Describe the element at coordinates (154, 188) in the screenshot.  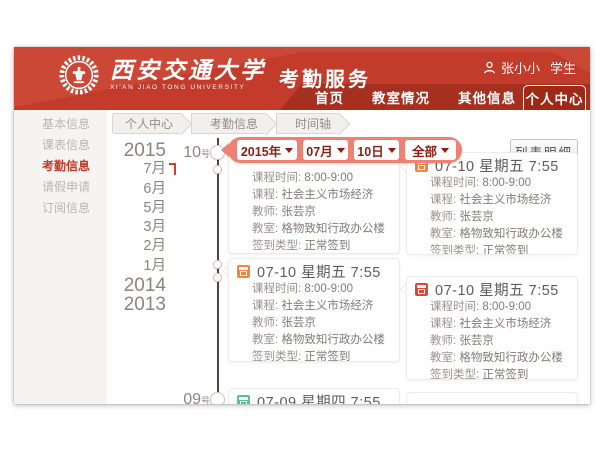
I see `scale-month-jun: 6月` at that location.